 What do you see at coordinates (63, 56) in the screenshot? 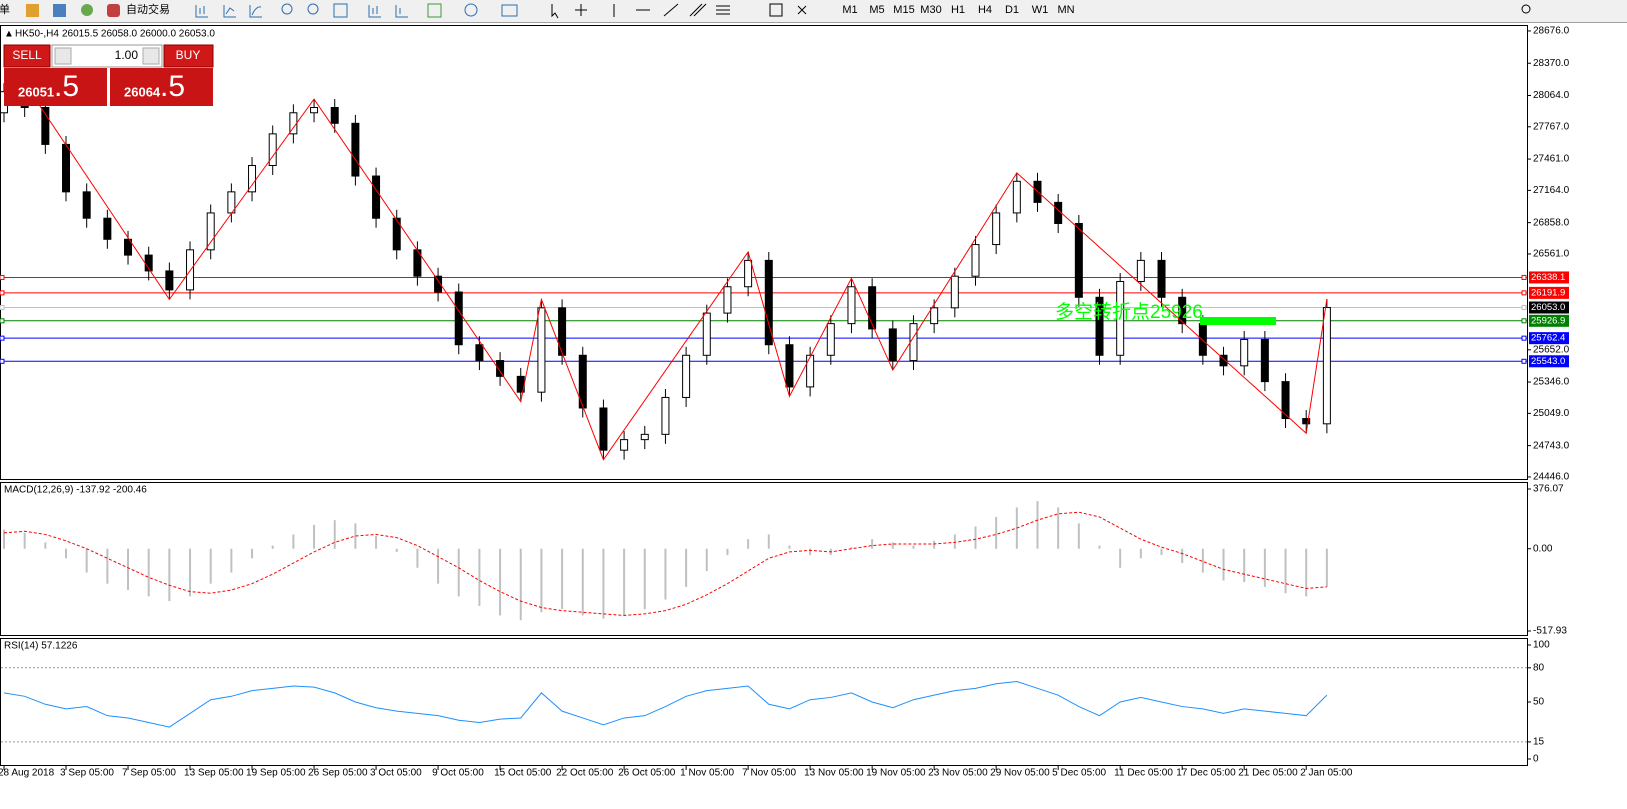
I see `volume-down` at bounding box center [63, 56].